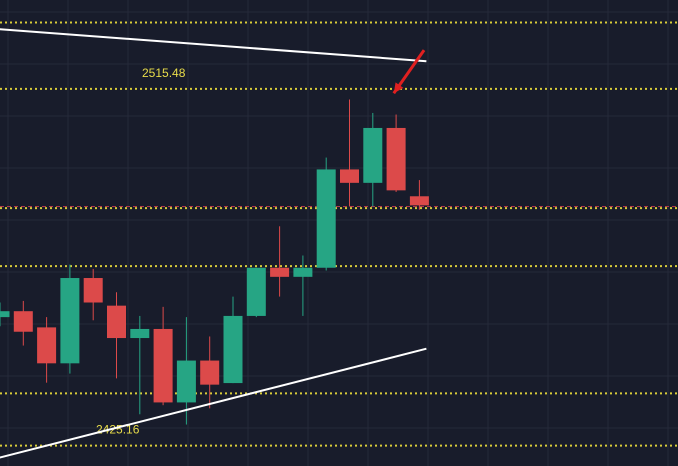 This screenshot has height=466, width=678. I want to click on arrow-head, so click(398, 88).